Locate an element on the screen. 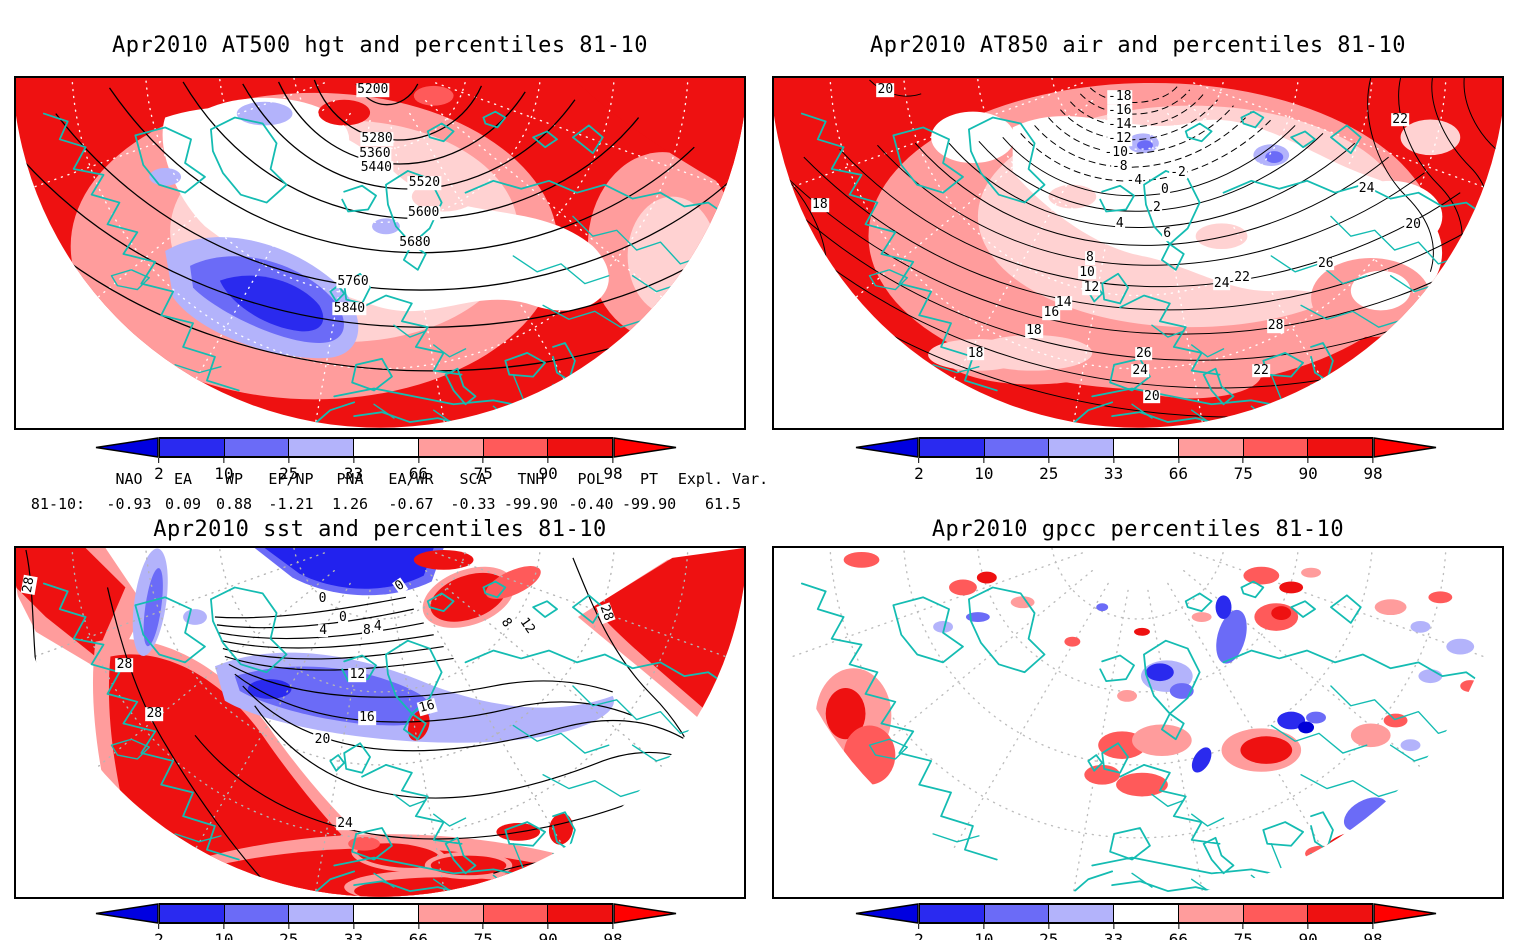  table-value-cell: -0.40 is located at coordinates (591, 504).